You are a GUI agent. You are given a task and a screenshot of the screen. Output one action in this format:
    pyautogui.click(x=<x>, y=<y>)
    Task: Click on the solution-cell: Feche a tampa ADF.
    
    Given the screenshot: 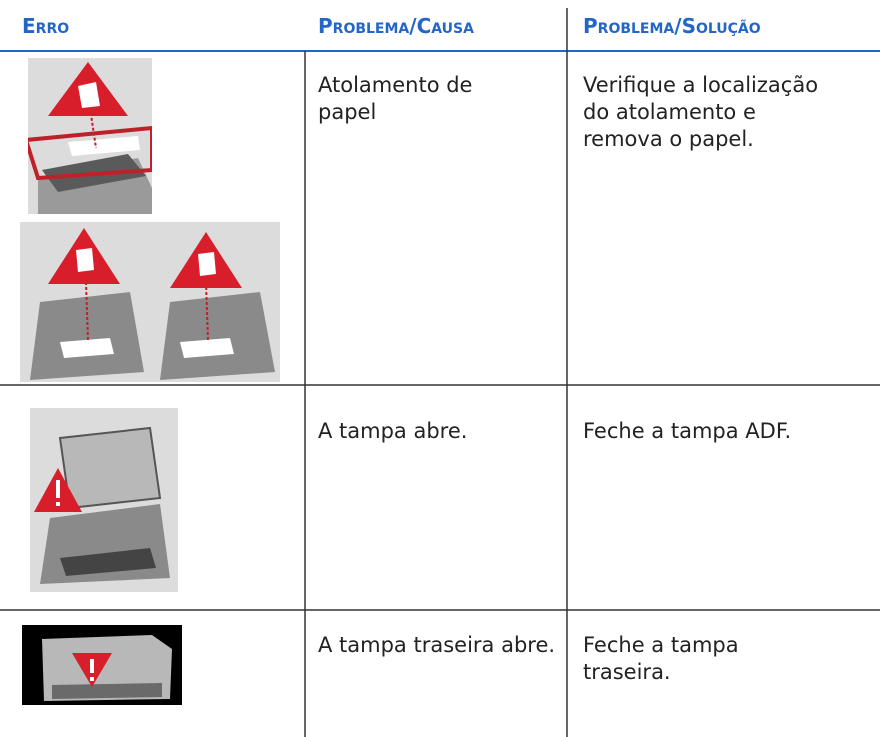 What is the action you would take?
    pyautogui.click(x=687, y=431)
    